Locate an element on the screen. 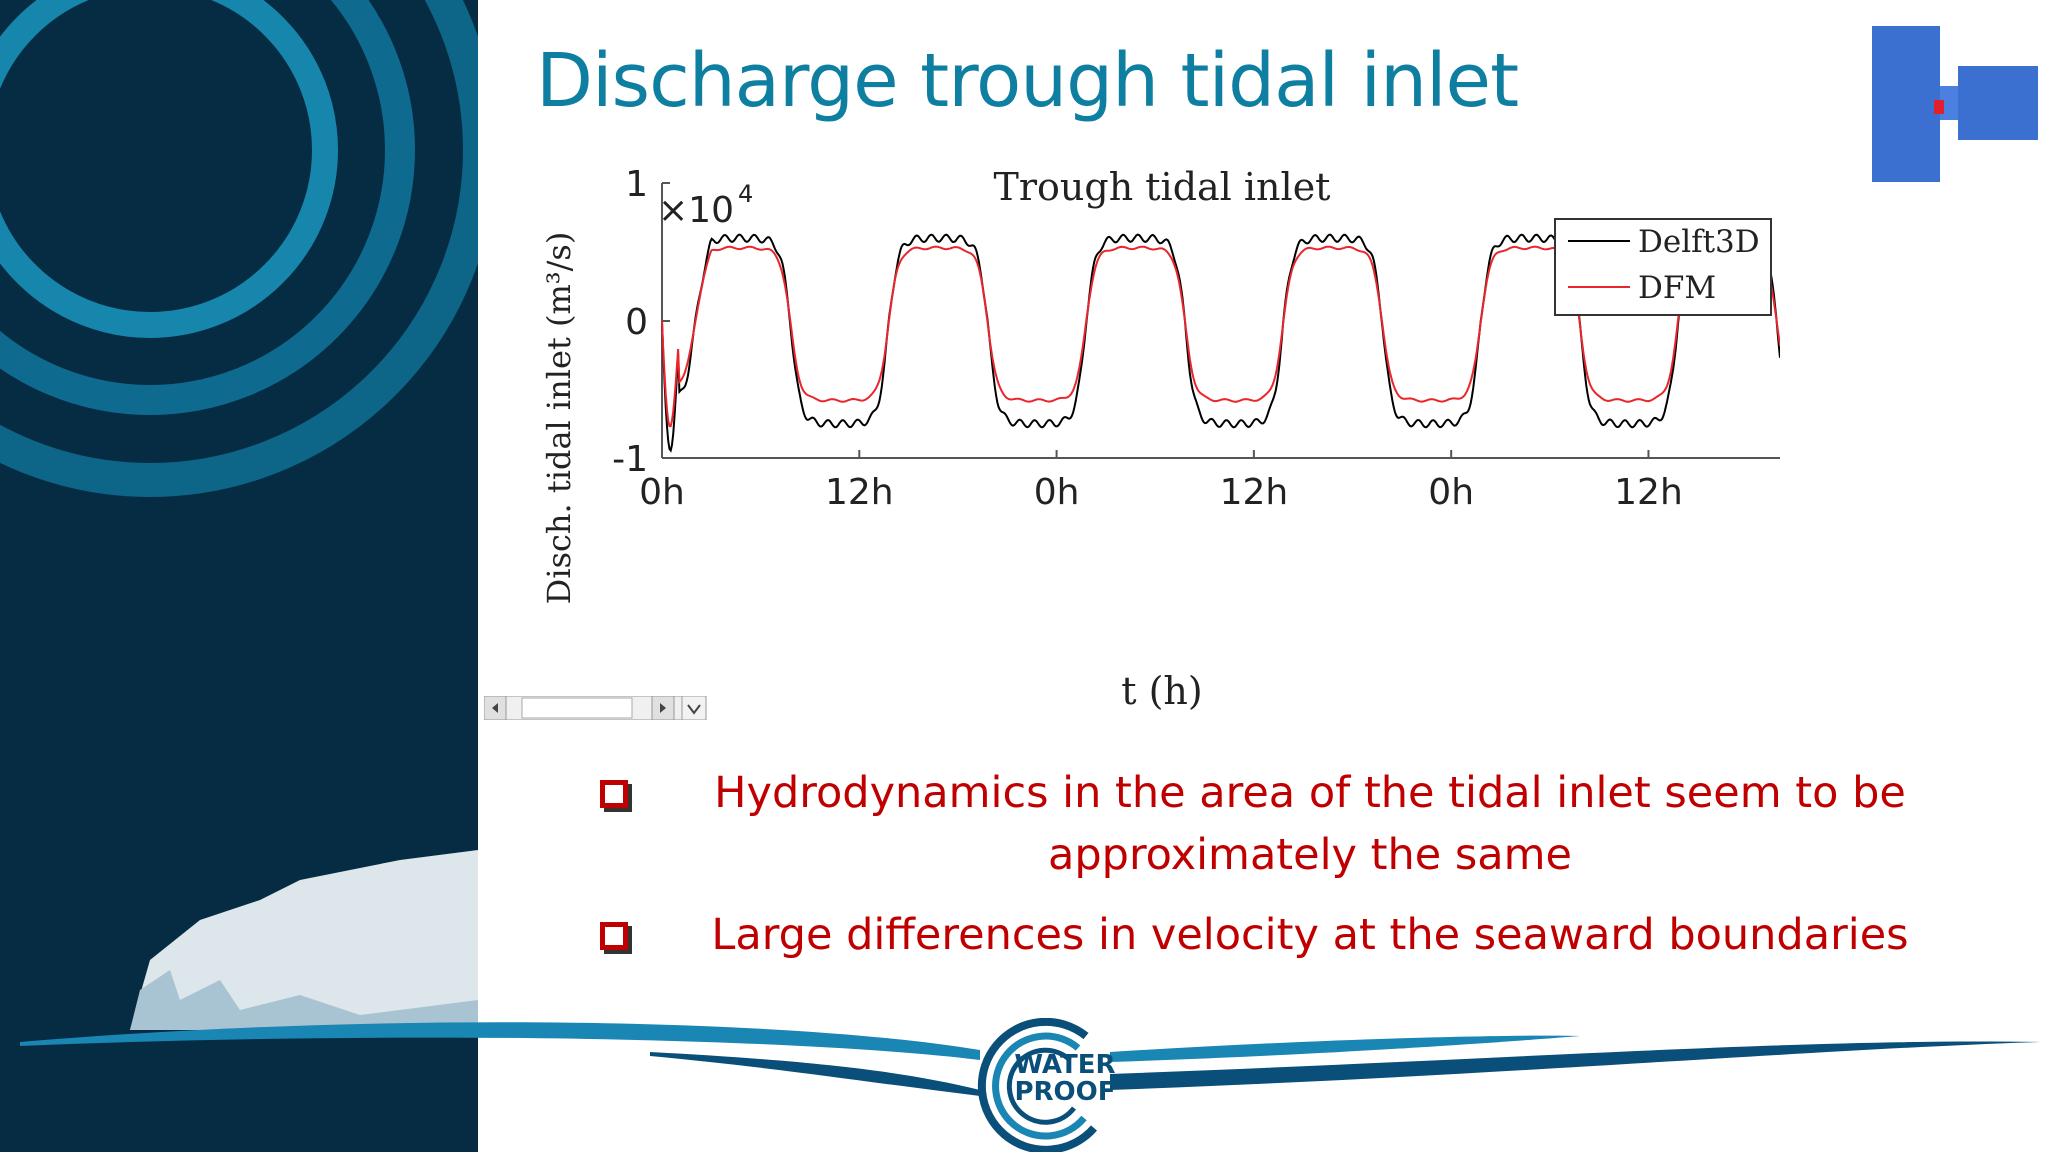 This screenshot has height=1152, width=2048. y-axis-label: Disch. tidal inlet (m³/s) is located at coordinates (559, 418).